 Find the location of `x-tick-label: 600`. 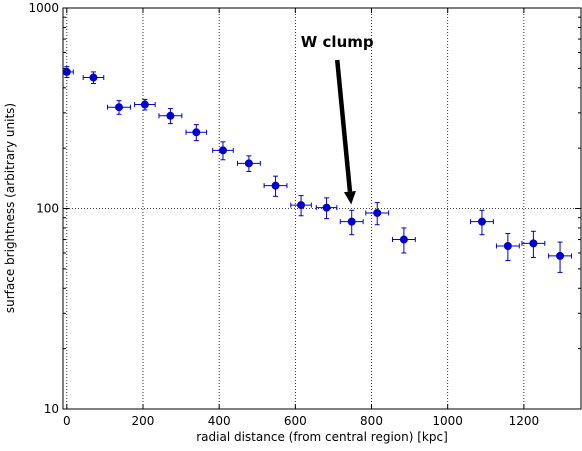

x-tick-label: 600 is located at coordinates (295, 421).